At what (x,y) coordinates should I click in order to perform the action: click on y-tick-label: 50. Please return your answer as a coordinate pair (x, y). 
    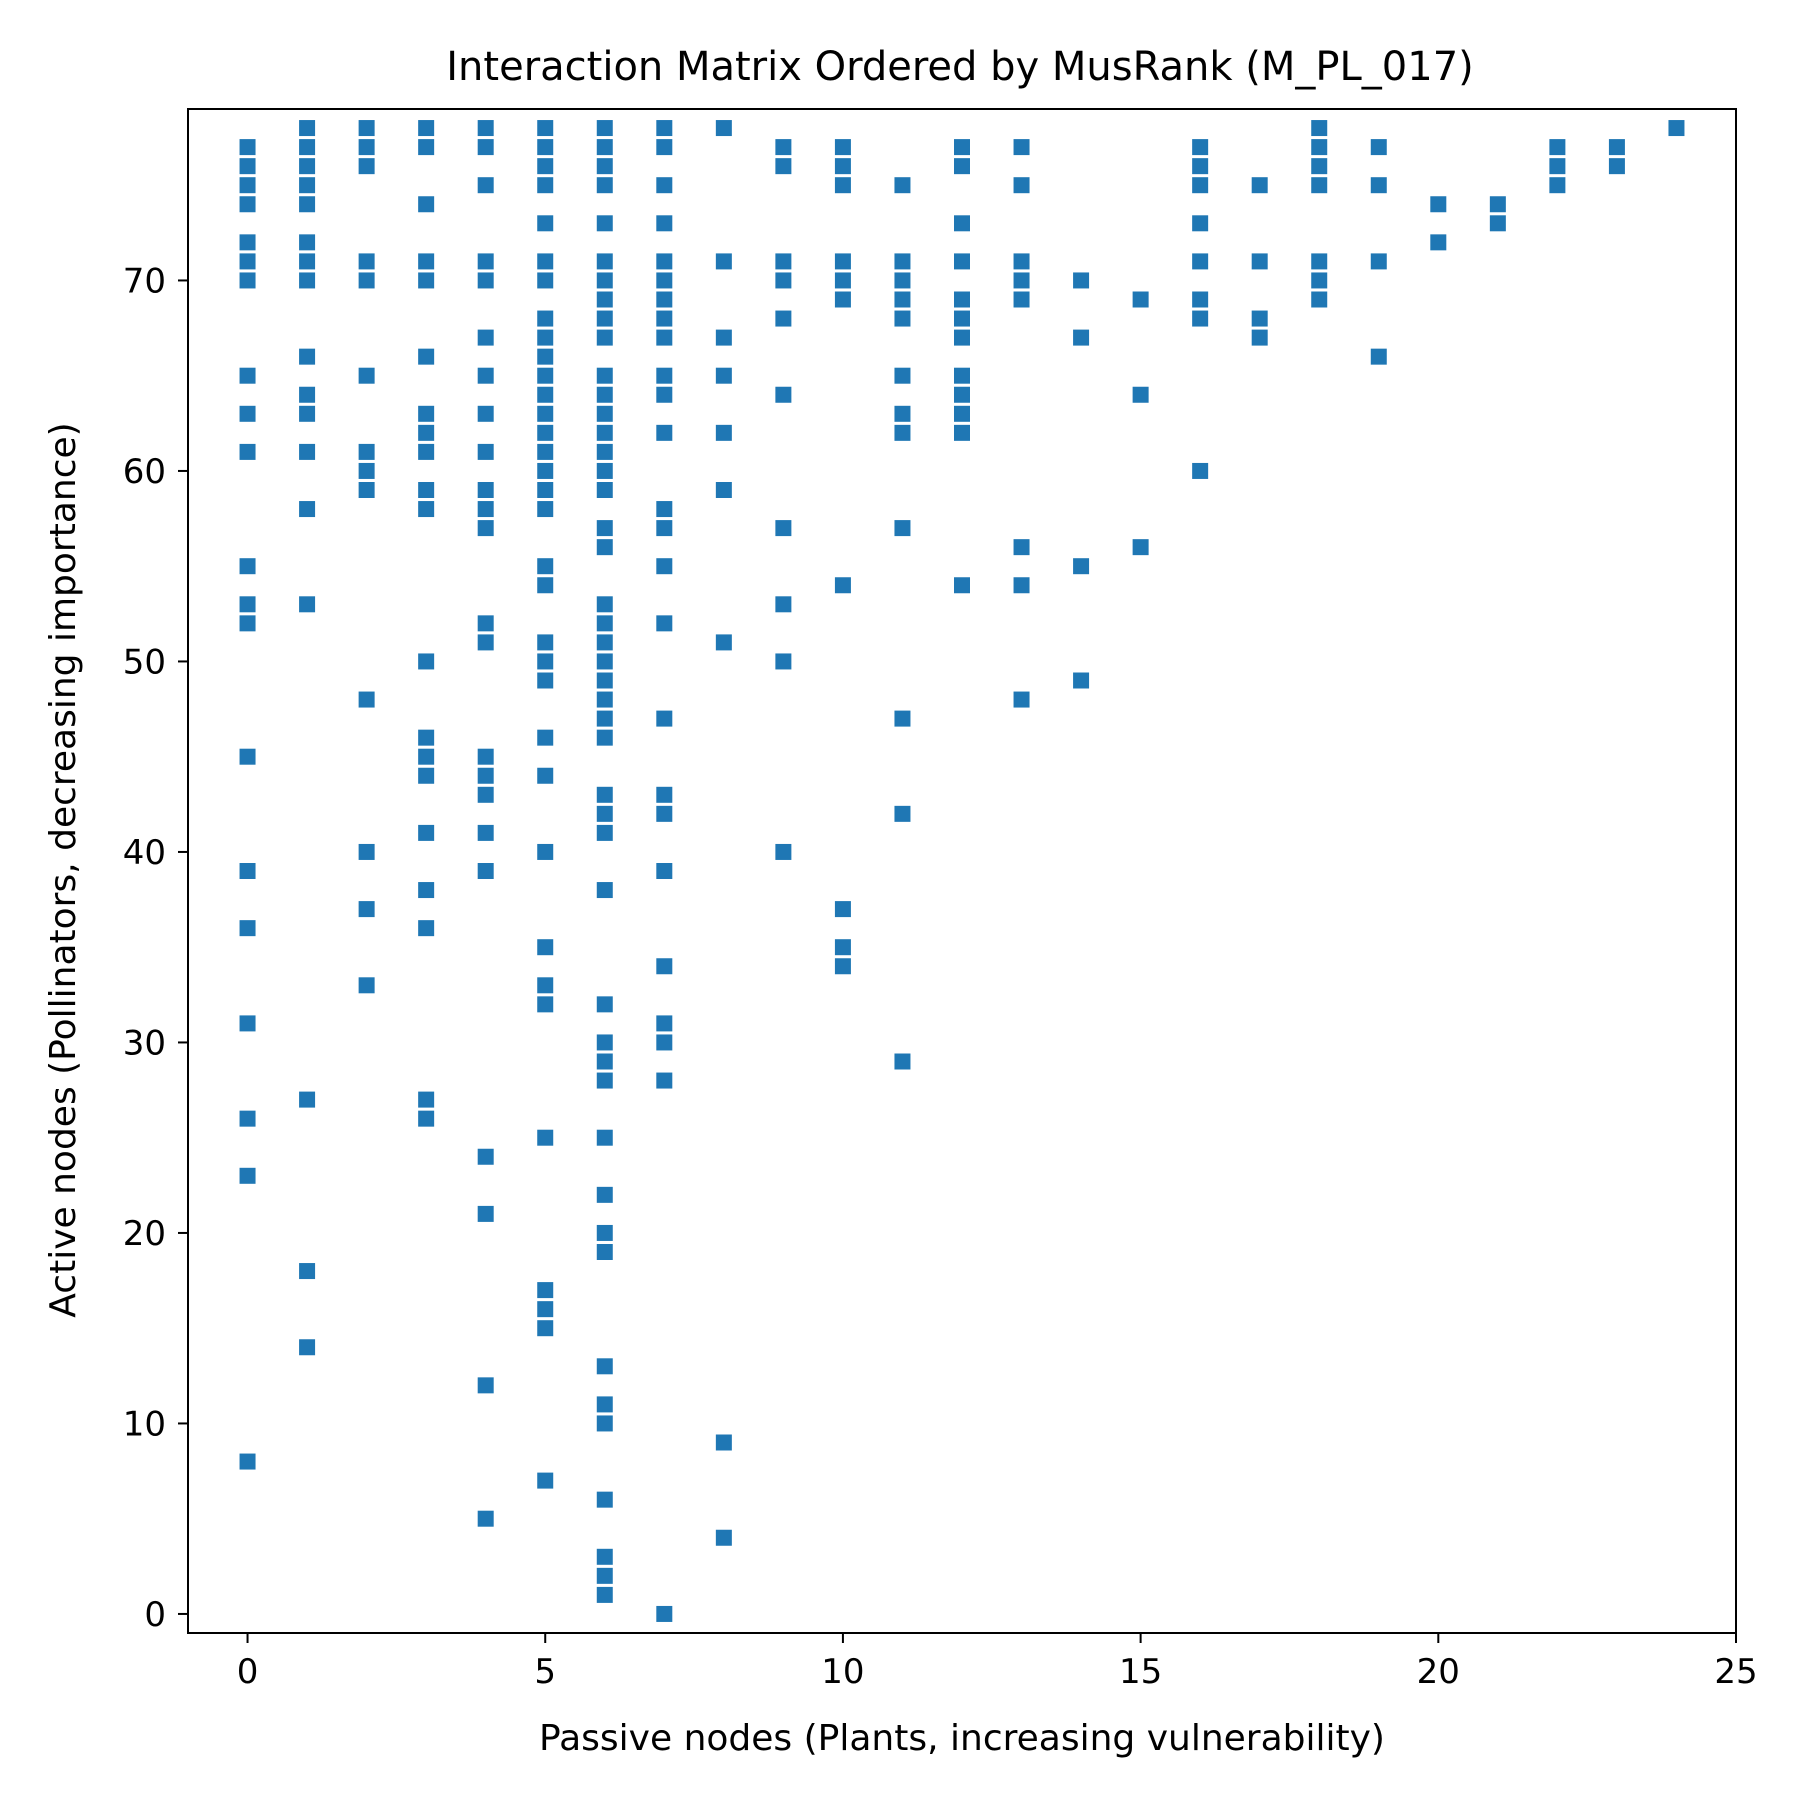
    Looking at the image, I should click on (144, 662).